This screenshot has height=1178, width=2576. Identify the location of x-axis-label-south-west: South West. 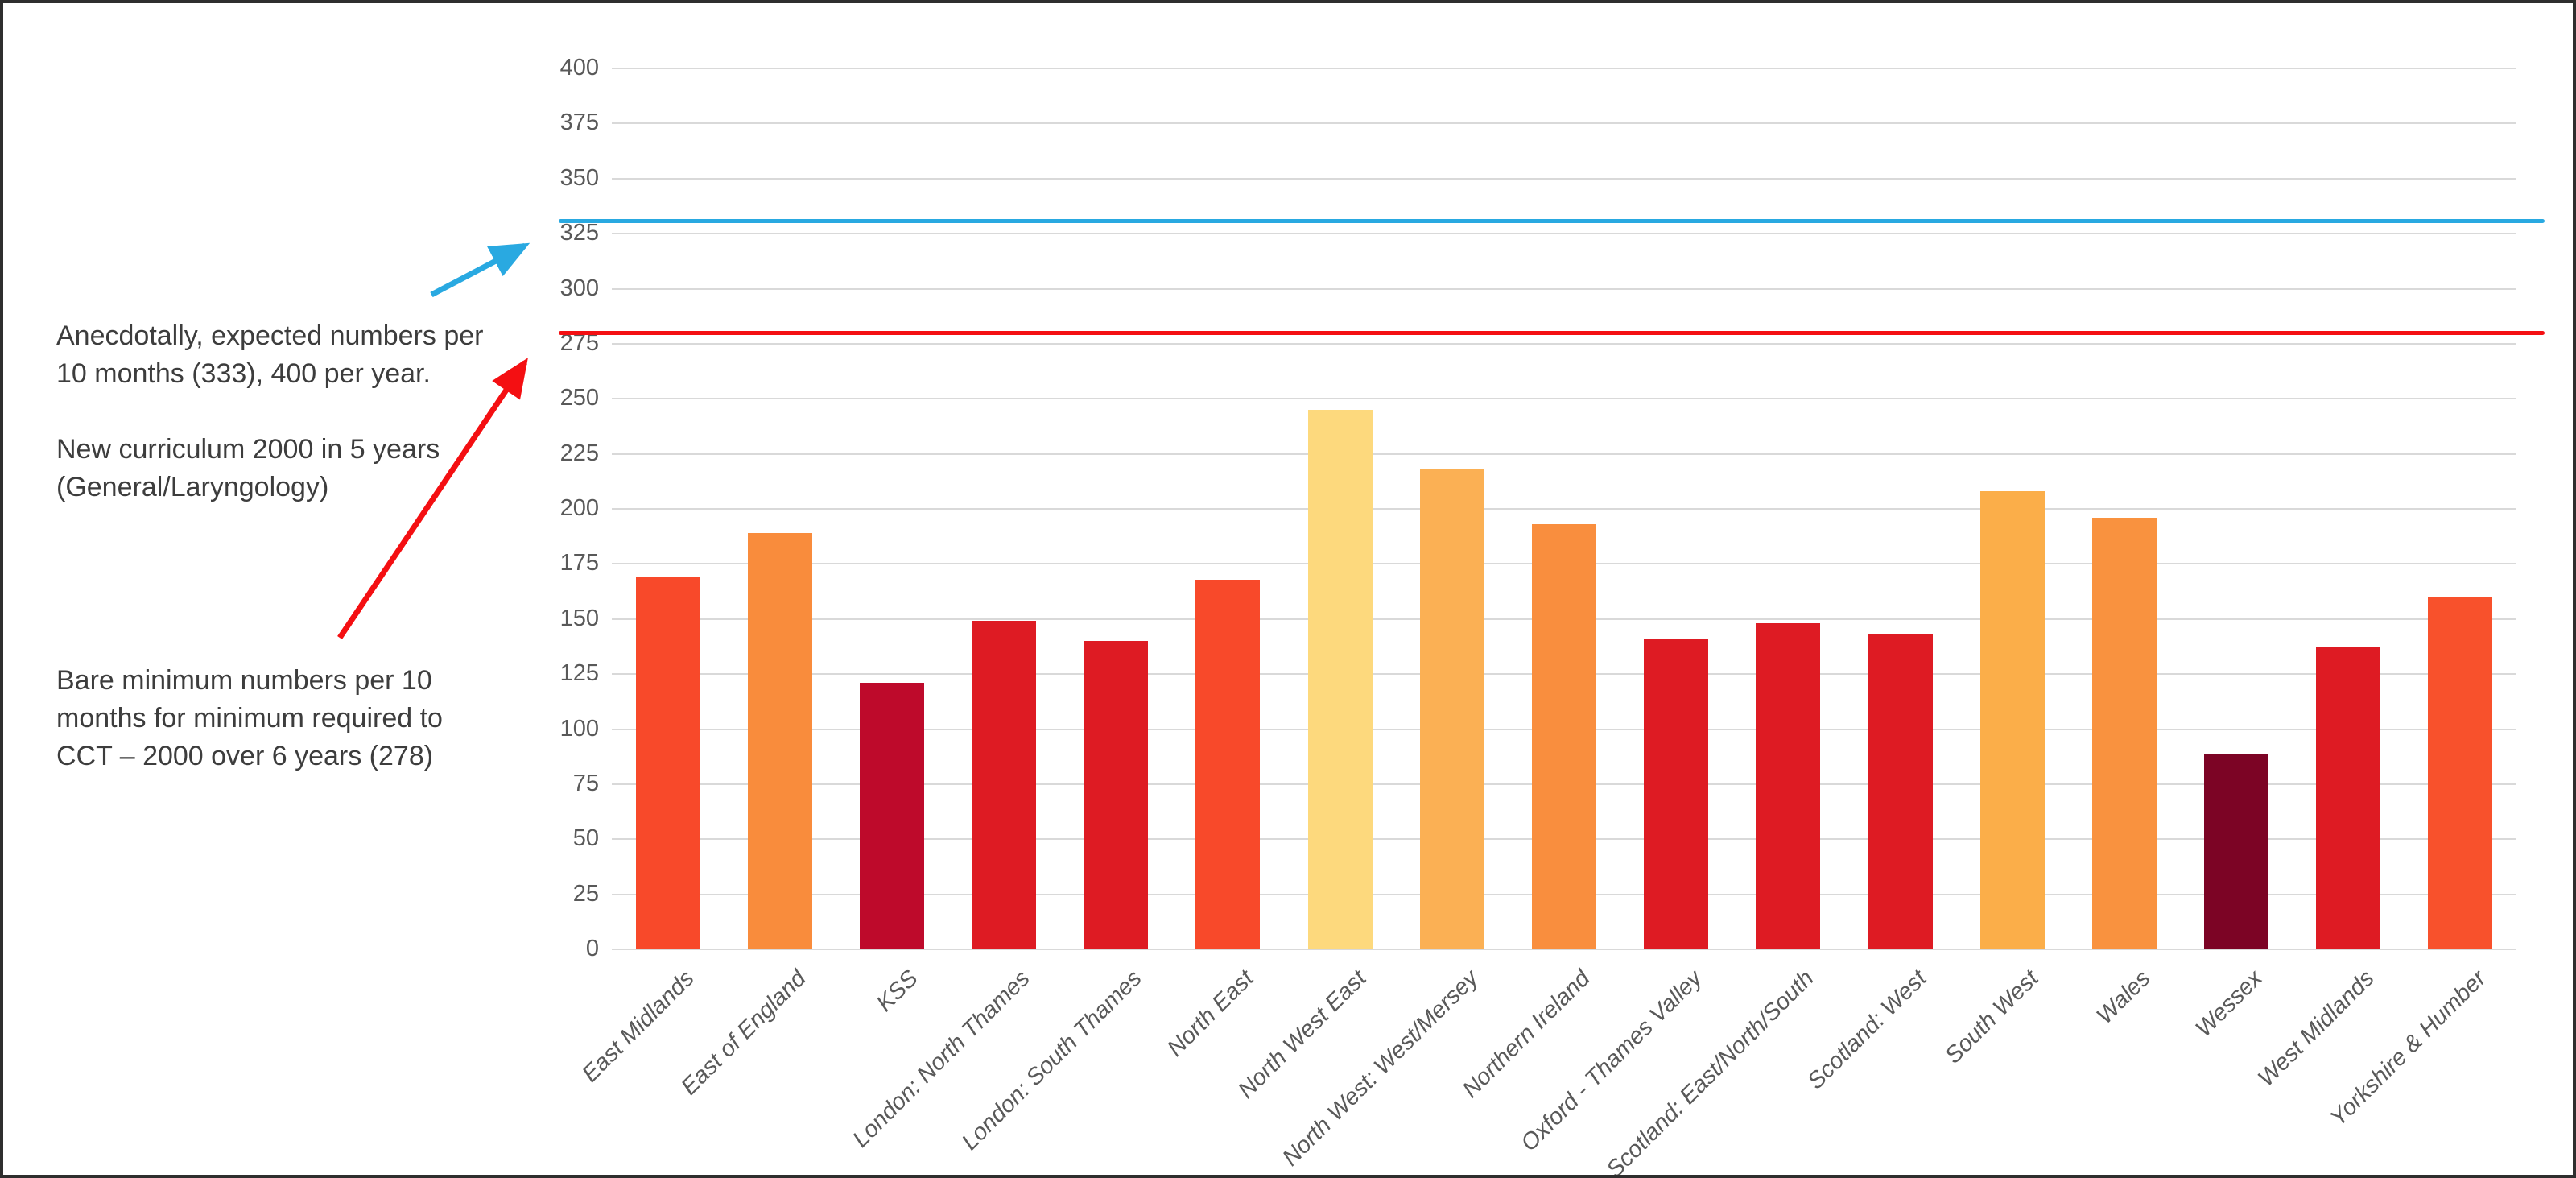
(1992, 1017).